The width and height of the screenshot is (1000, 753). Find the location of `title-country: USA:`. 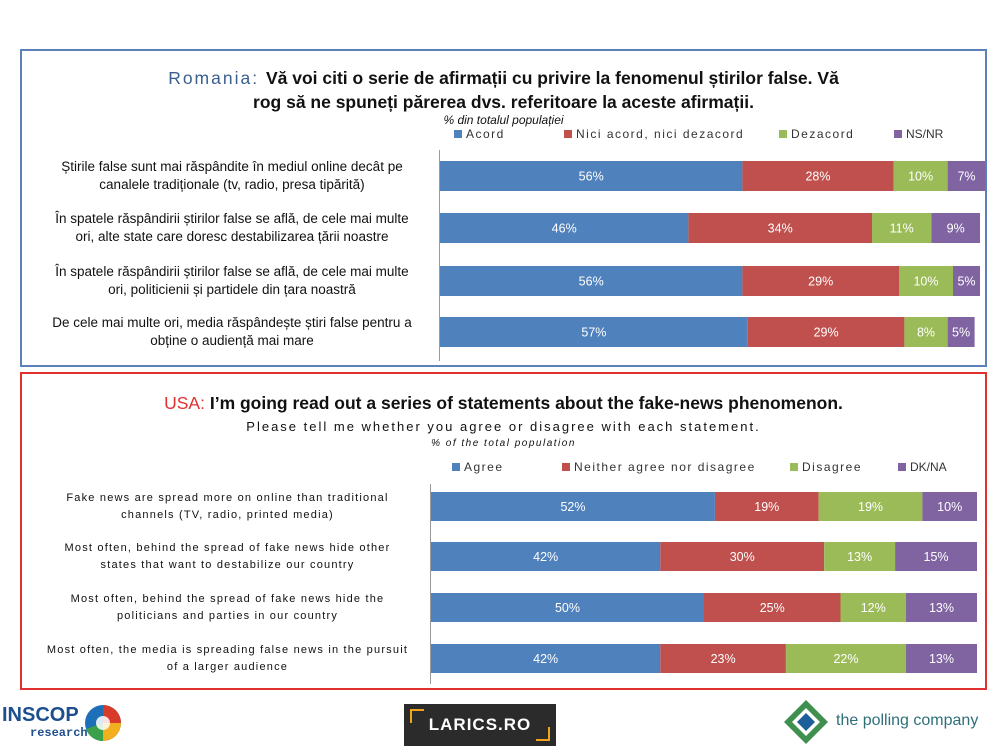

title-country: USA: is located at coordinates (187, 403).